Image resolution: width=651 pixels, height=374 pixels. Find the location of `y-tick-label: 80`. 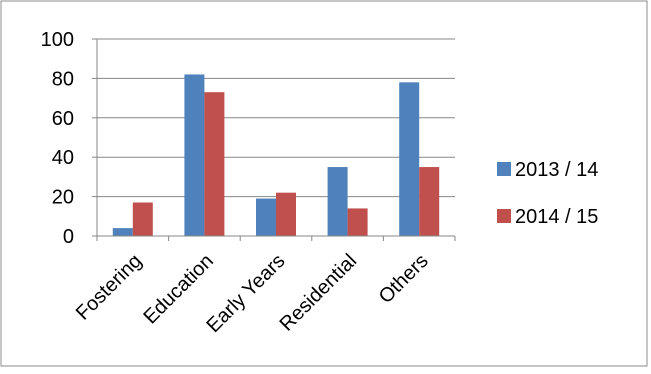

y-tick-label: 80 is located at coordinates (63, 79).